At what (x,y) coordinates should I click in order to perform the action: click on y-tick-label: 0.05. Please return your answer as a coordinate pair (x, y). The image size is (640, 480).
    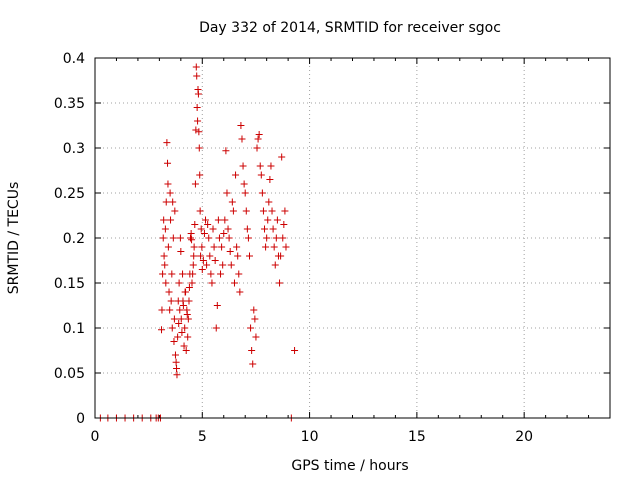
    Looking at the image, I should click on (69, 374).